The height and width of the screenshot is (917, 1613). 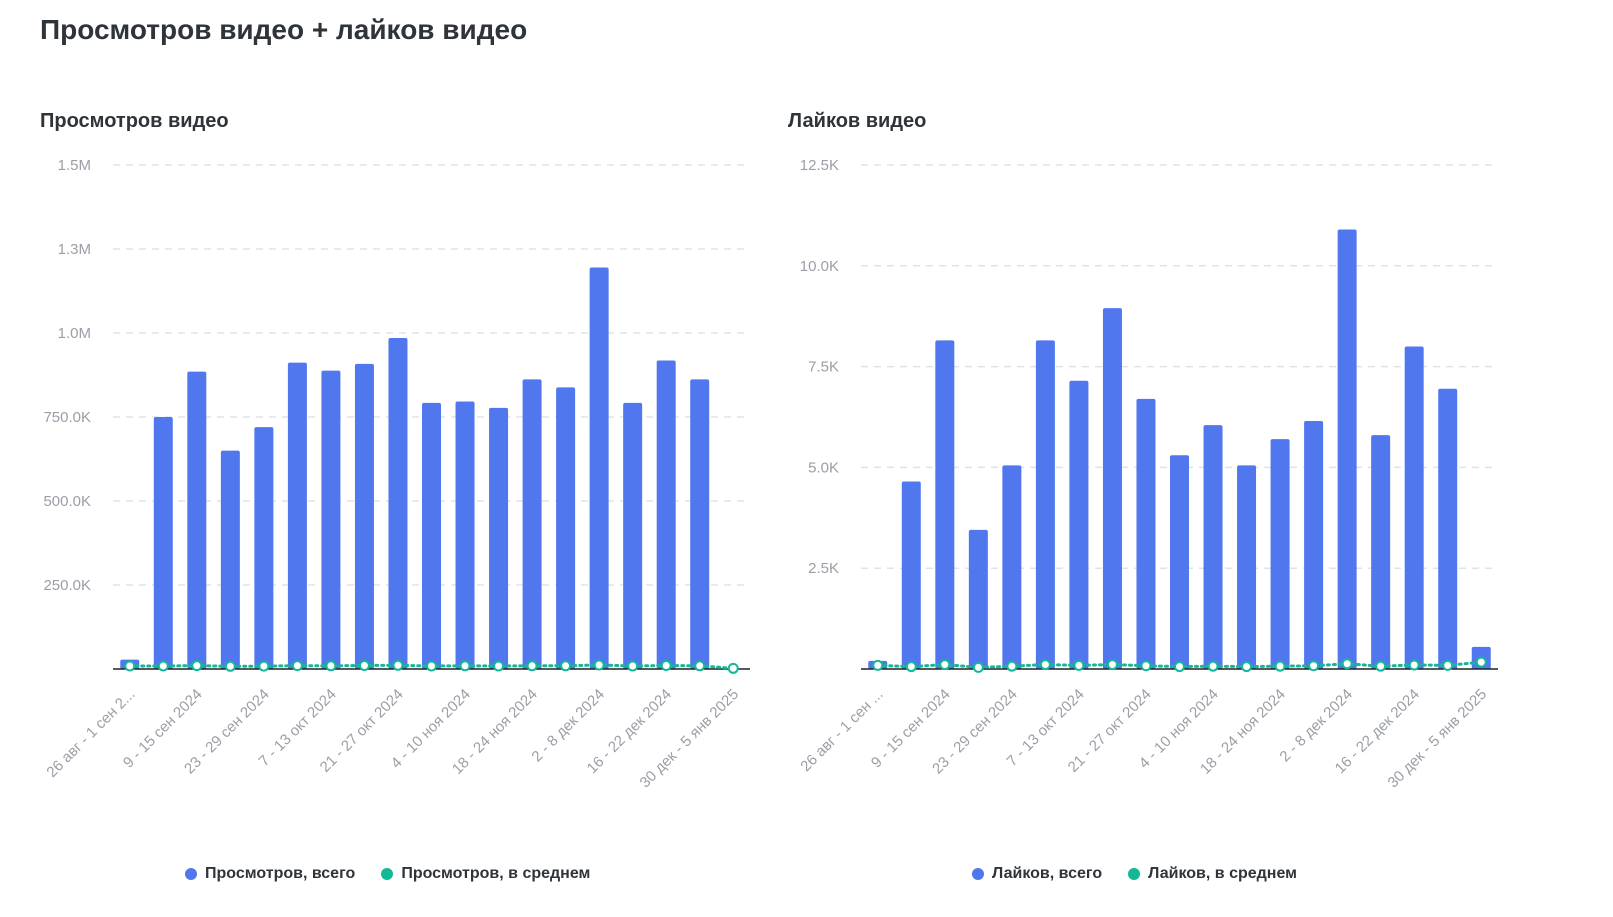 I want to click on legend-dot-average, so click(x=1134, y=874).